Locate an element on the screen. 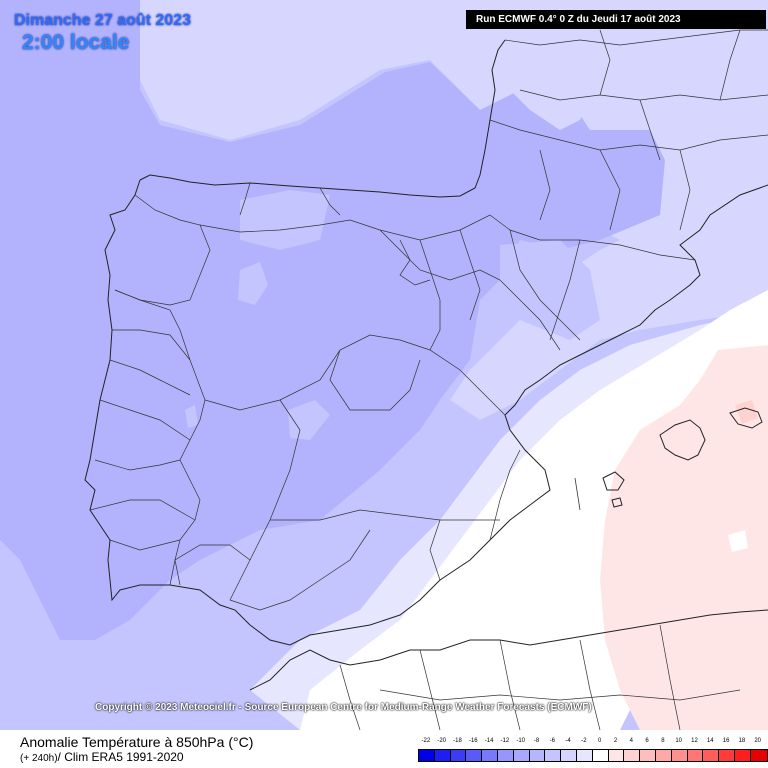 This screenshot has height=768, width=768. anomaly-zone-zero-patch is located at coordinates (738, 541).